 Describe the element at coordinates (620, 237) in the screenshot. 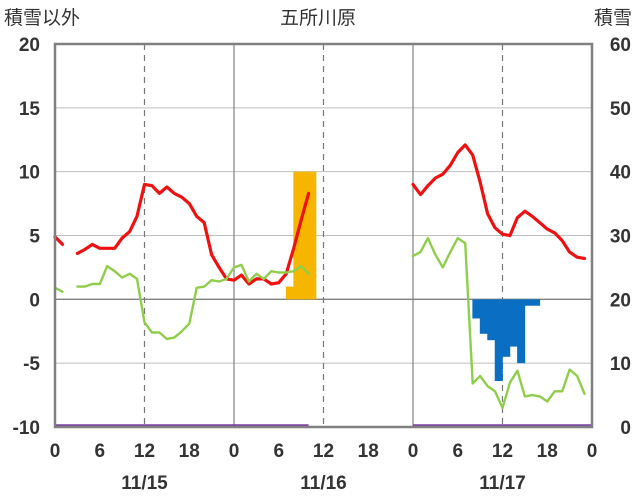

I see `y-right-tick-label: 30` at that location.